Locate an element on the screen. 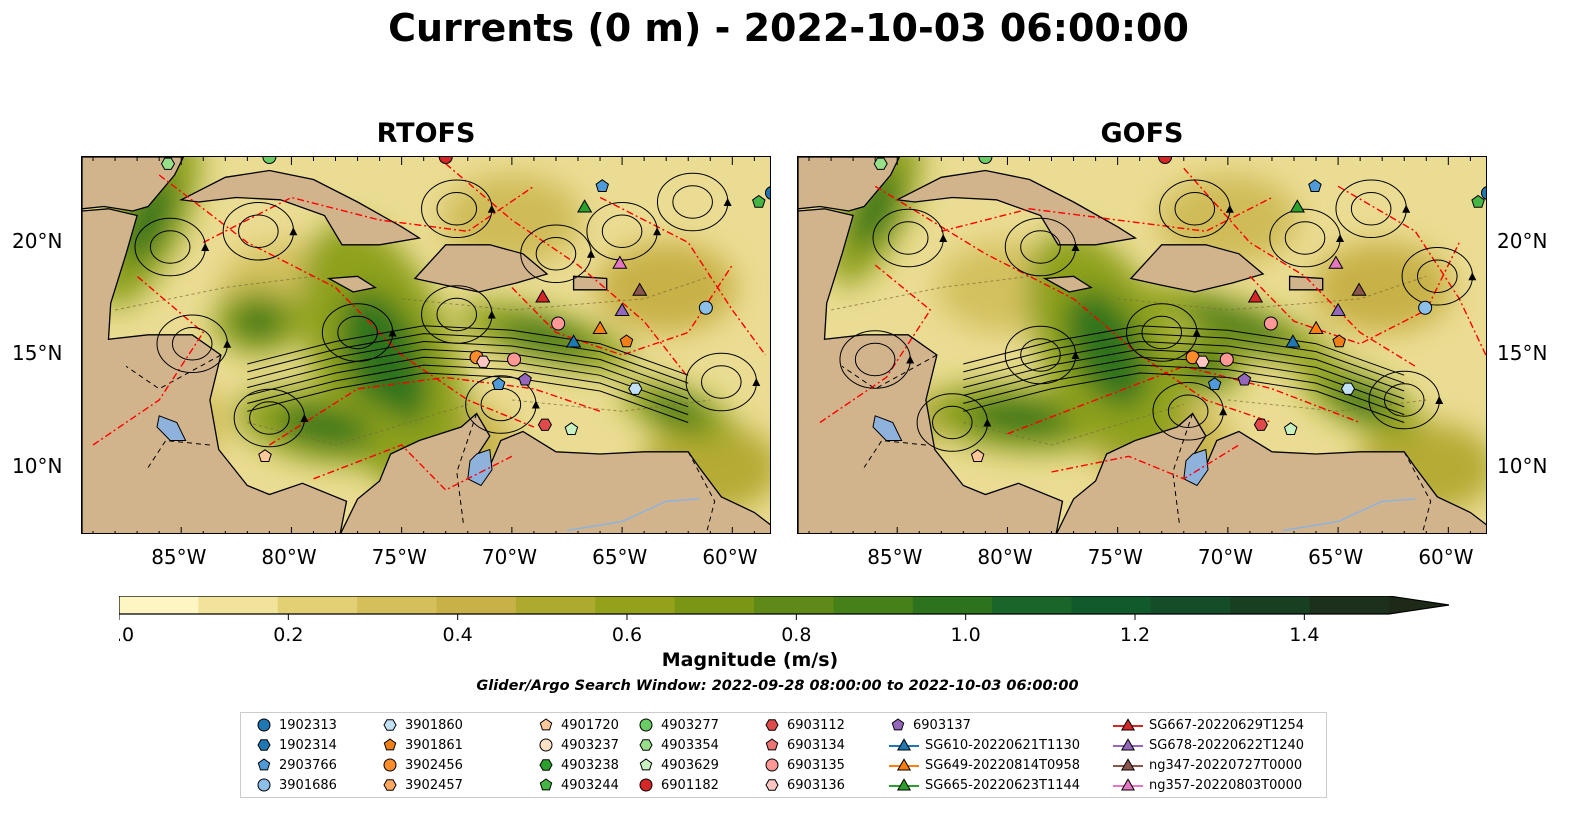  legend-label: 4903237 is located at coordinates (590, 745).